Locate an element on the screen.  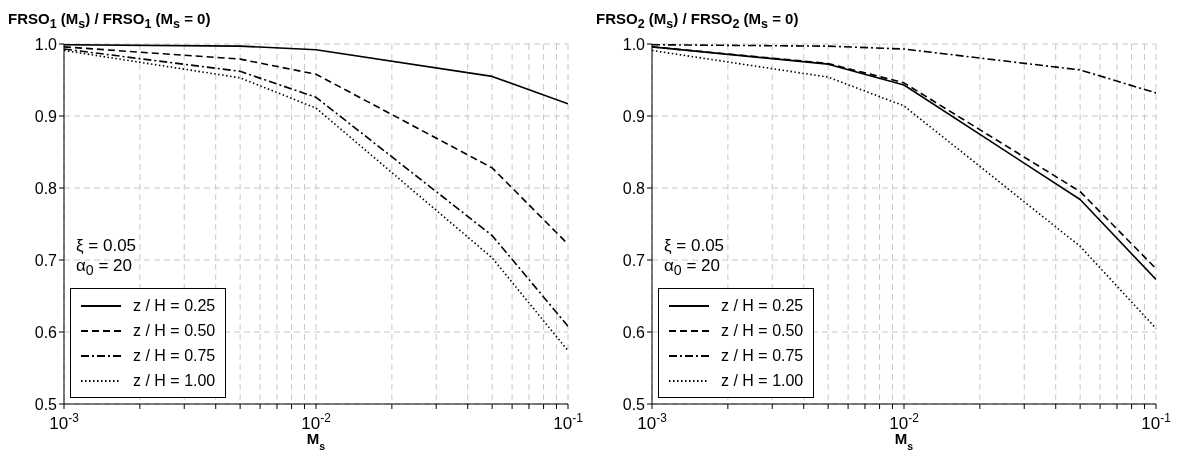
text: FRSO$_{1}$ (M$_{s}$) / FRSO$_{1}$ (M$_{s}$ = 0) is located at coordinates (109, 20).